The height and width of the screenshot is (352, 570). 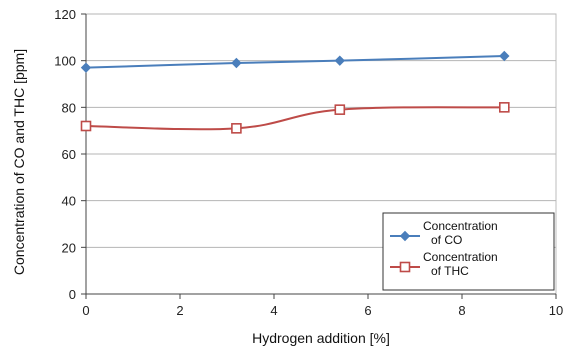 I want to click on y-tick-label: 40, so click(x=69, y=201).